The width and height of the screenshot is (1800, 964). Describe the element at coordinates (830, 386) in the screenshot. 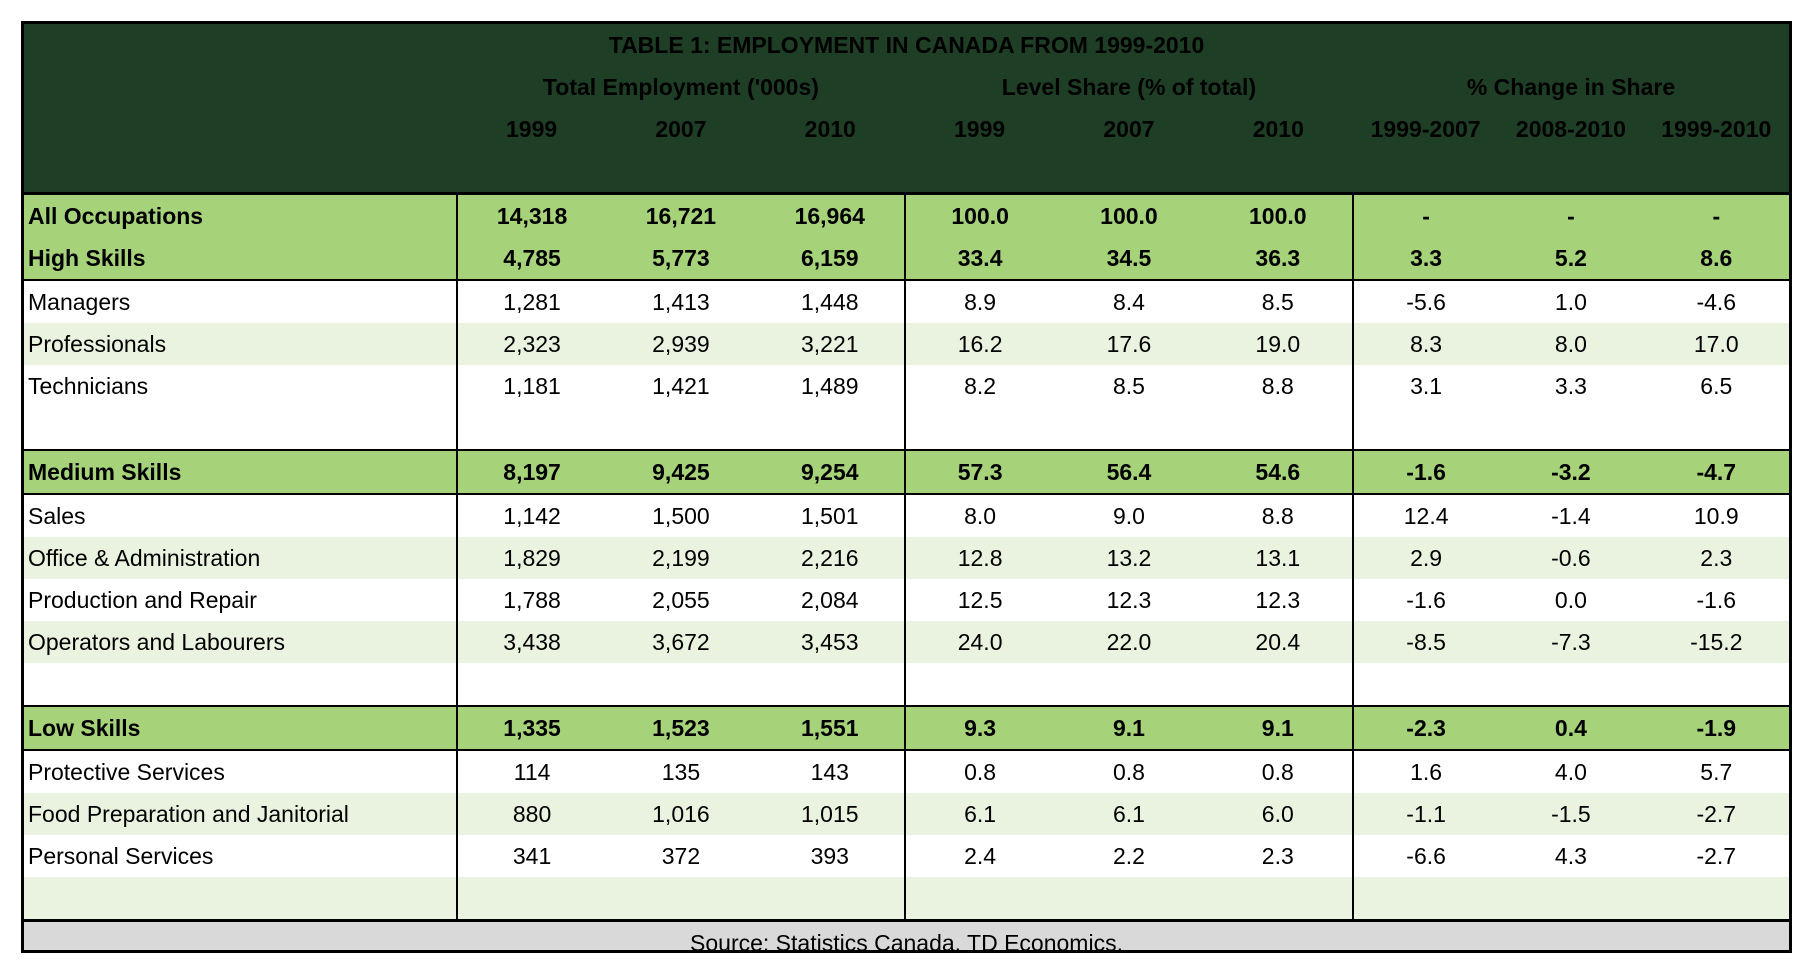

I see `data-cell: 1,489` at that location.